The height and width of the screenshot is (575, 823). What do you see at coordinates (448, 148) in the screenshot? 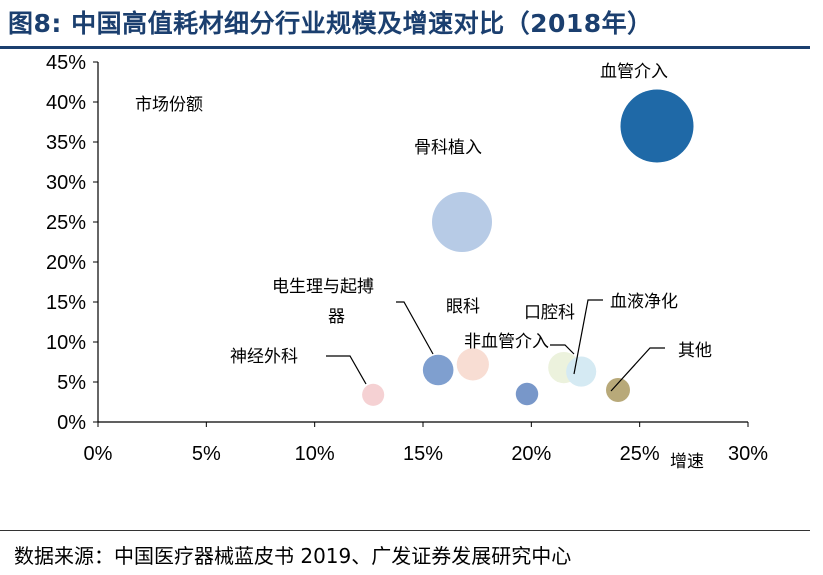
I see `bubble-label-1: 骨科植入` at bounding box center [448, 148].